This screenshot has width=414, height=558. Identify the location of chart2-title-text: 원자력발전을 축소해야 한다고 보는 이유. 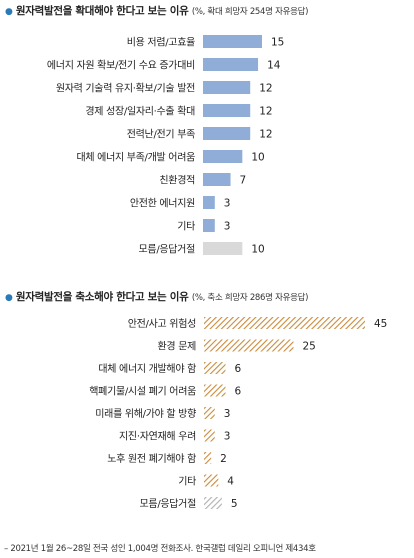
(102, 297).